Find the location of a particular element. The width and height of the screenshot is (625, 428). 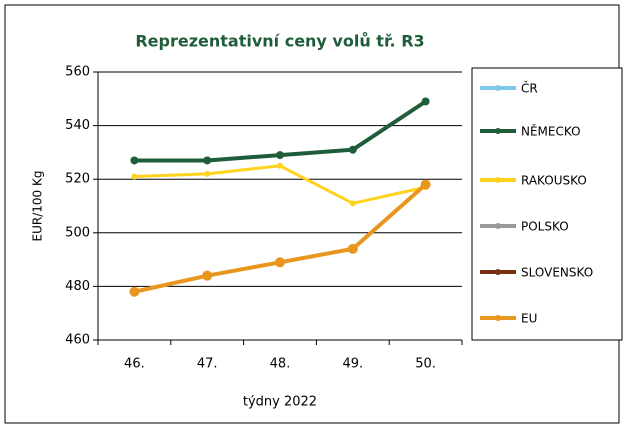

legend-label: POLSKO is located at coordinates (545, 227).